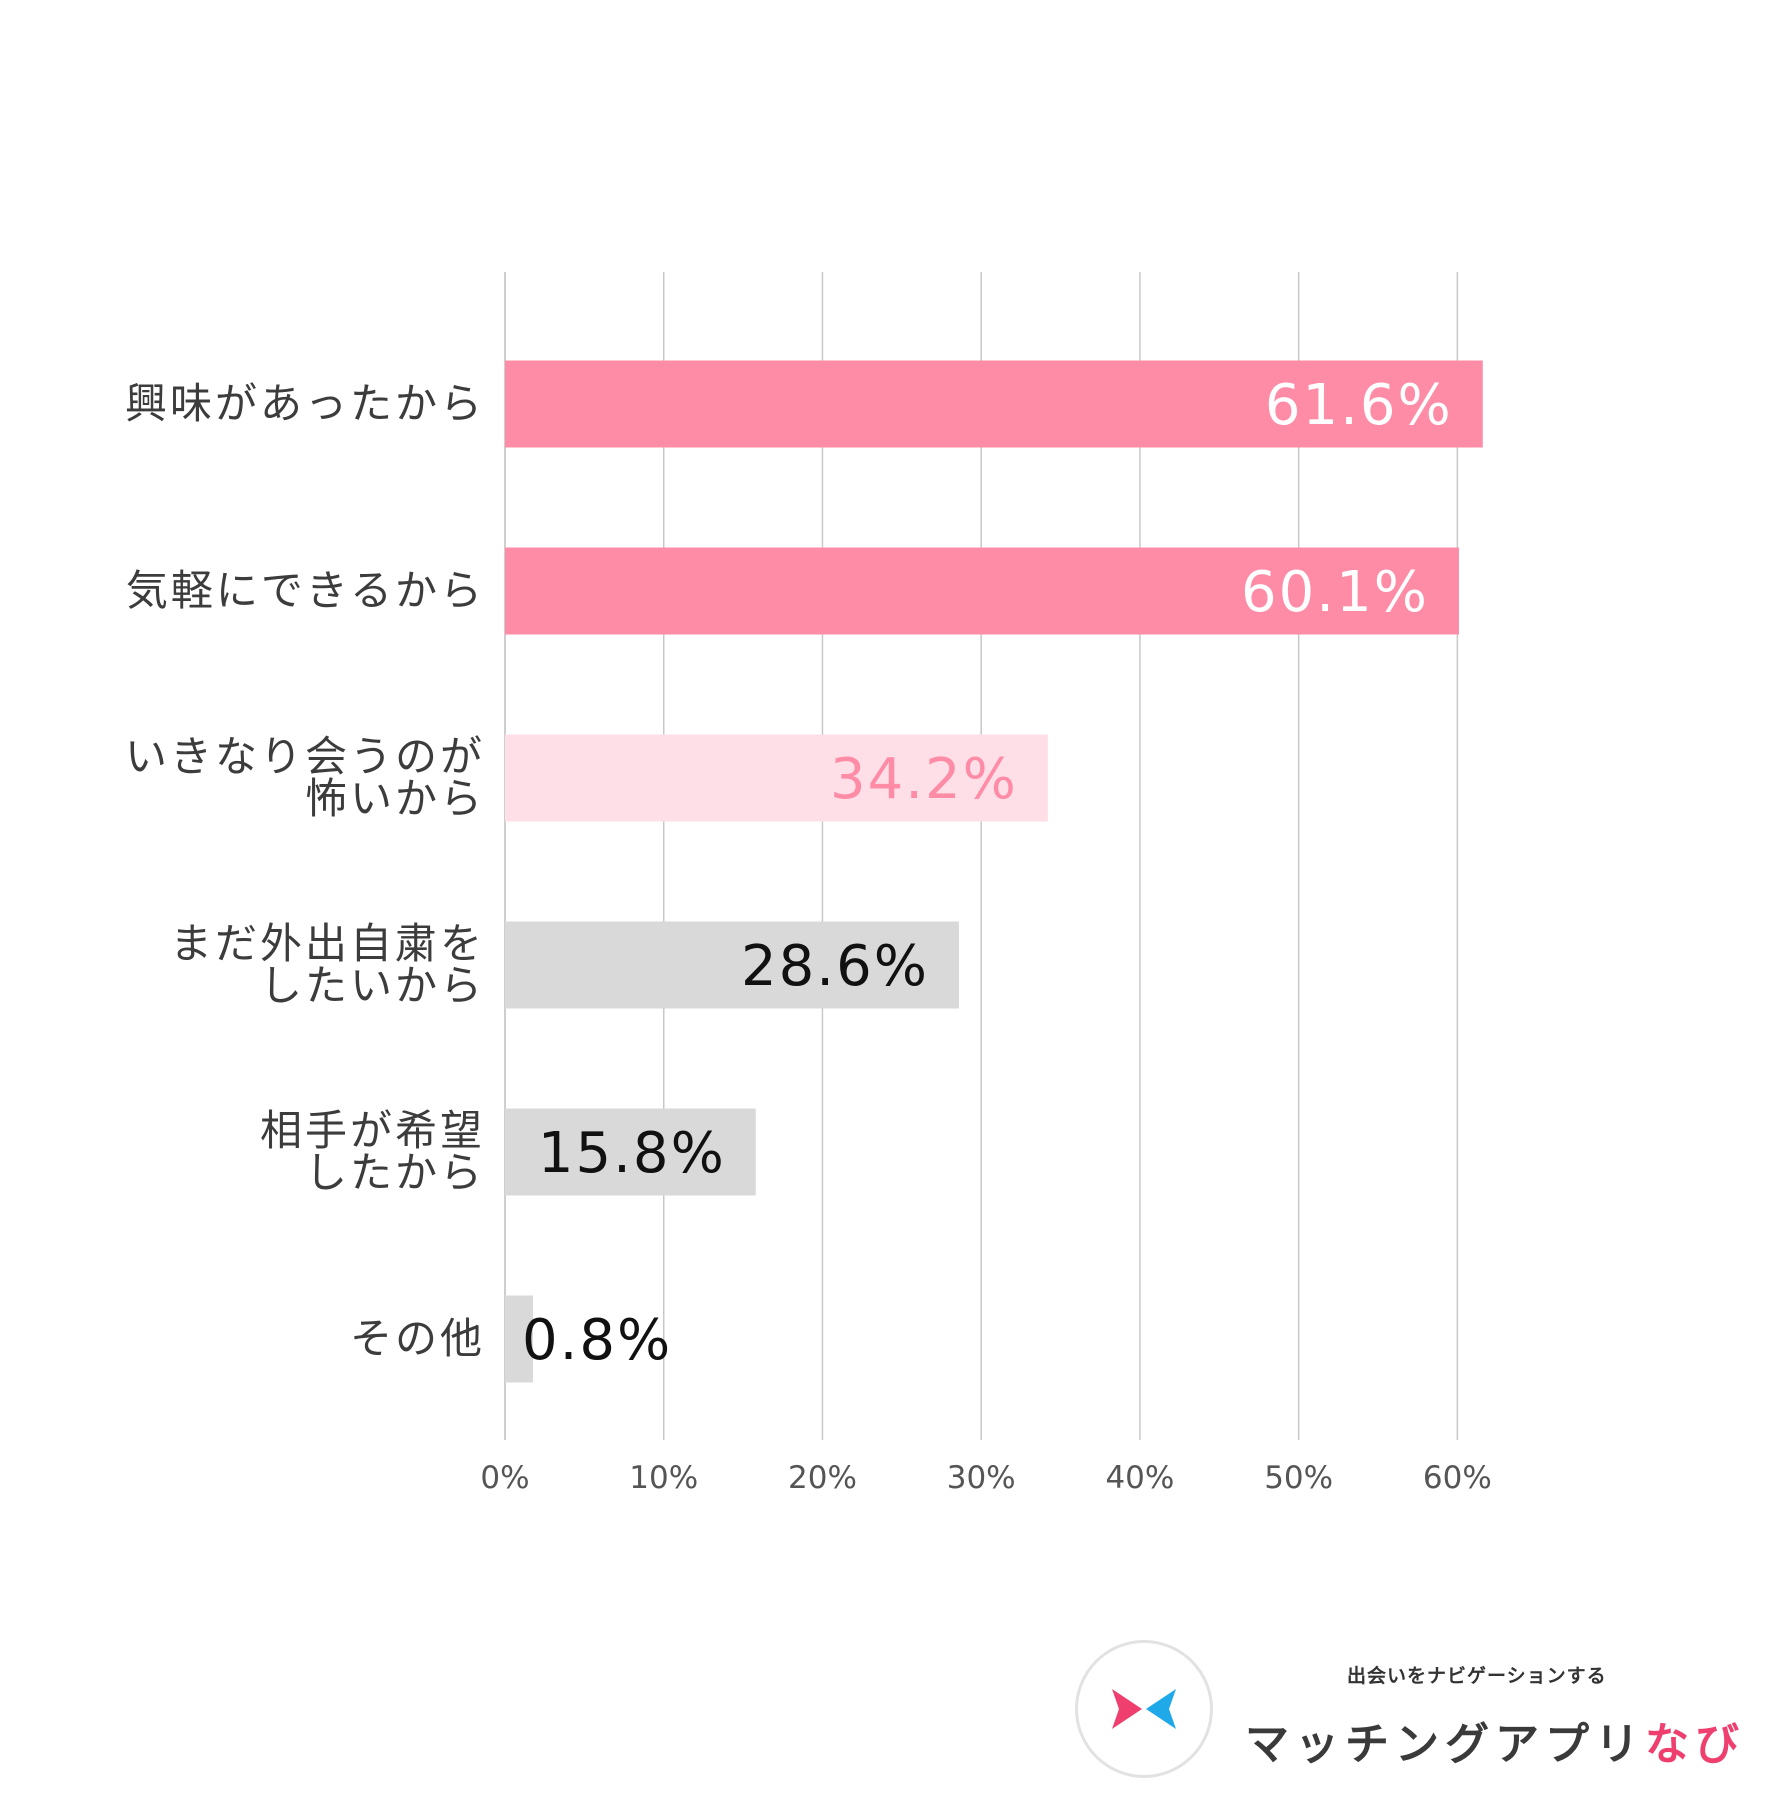 This screenshot has height=1800, width=1768. I want to click on category-label: 相手が希望, so click(372, 1130).